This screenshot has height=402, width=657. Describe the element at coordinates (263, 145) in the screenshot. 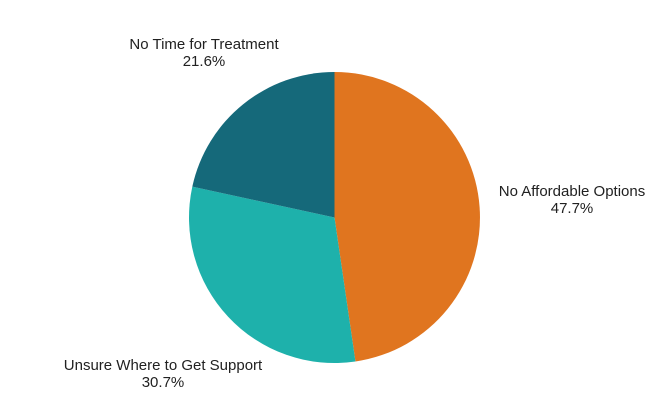

I see `pie-slice-no-time-for-treatment` at that location.